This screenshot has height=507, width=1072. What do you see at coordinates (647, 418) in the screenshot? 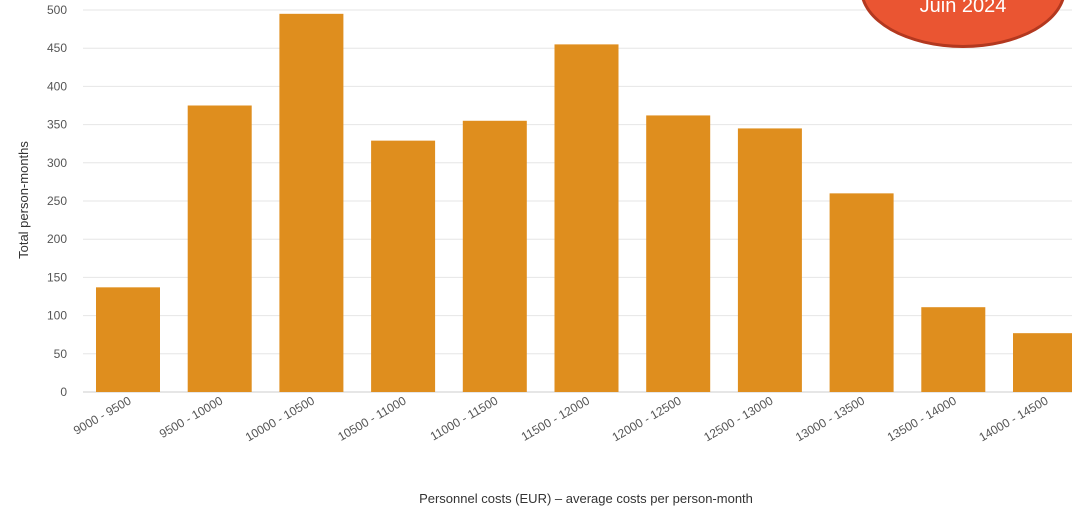
I see `x-tick-label: 12000 - 12500` at bounding box center [647, 418].